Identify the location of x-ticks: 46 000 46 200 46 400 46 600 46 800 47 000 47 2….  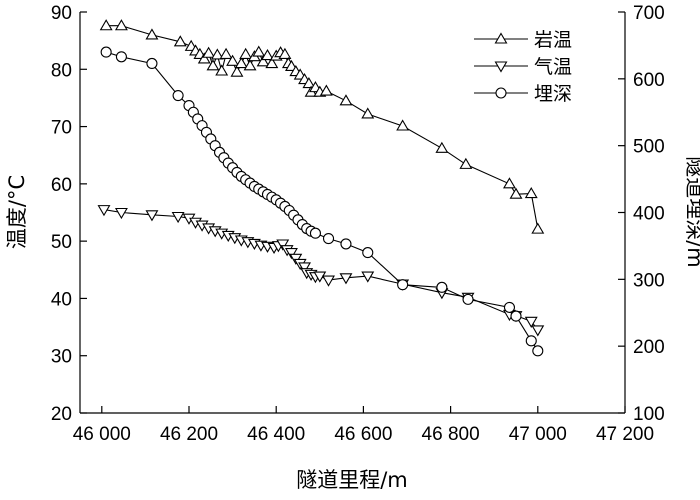
(363, 425).